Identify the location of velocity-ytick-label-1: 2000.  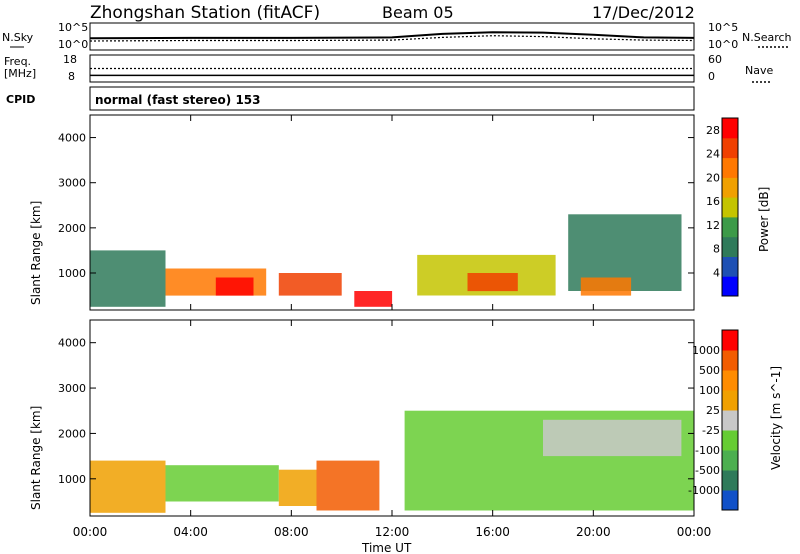
(72, 433).